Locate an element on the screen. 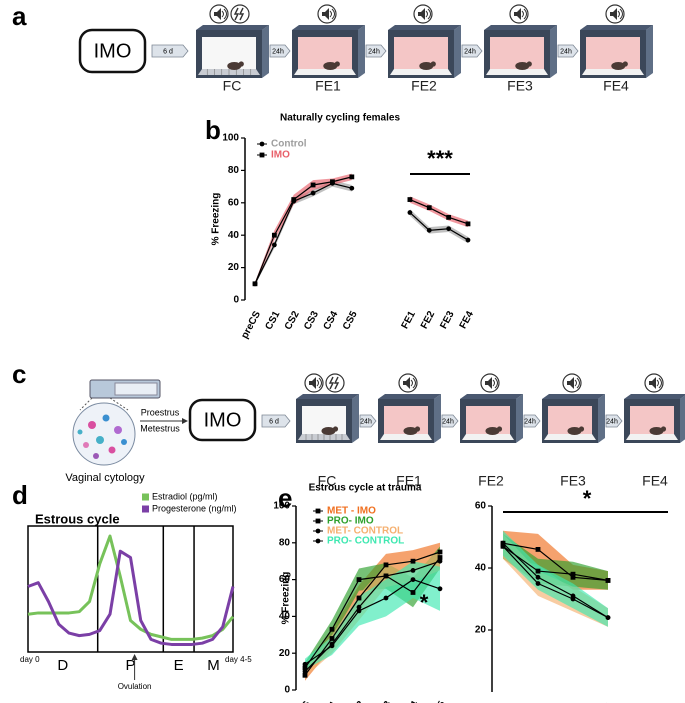  legend-swatch is located at coordinates (145, 509).